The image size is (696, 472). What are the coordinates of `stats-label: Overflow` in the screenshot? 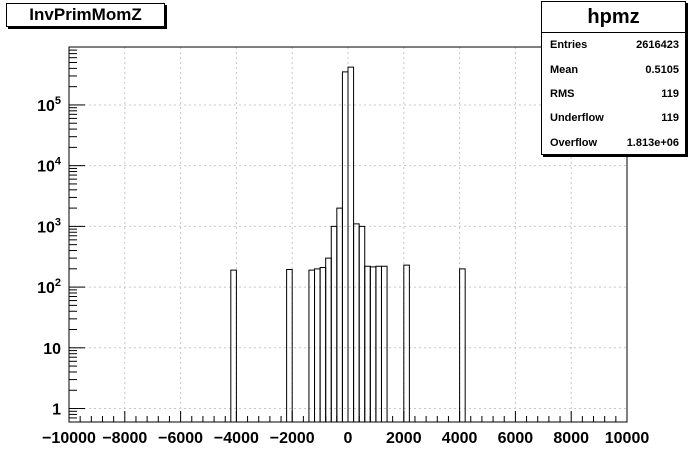 It's located at (574, 142).